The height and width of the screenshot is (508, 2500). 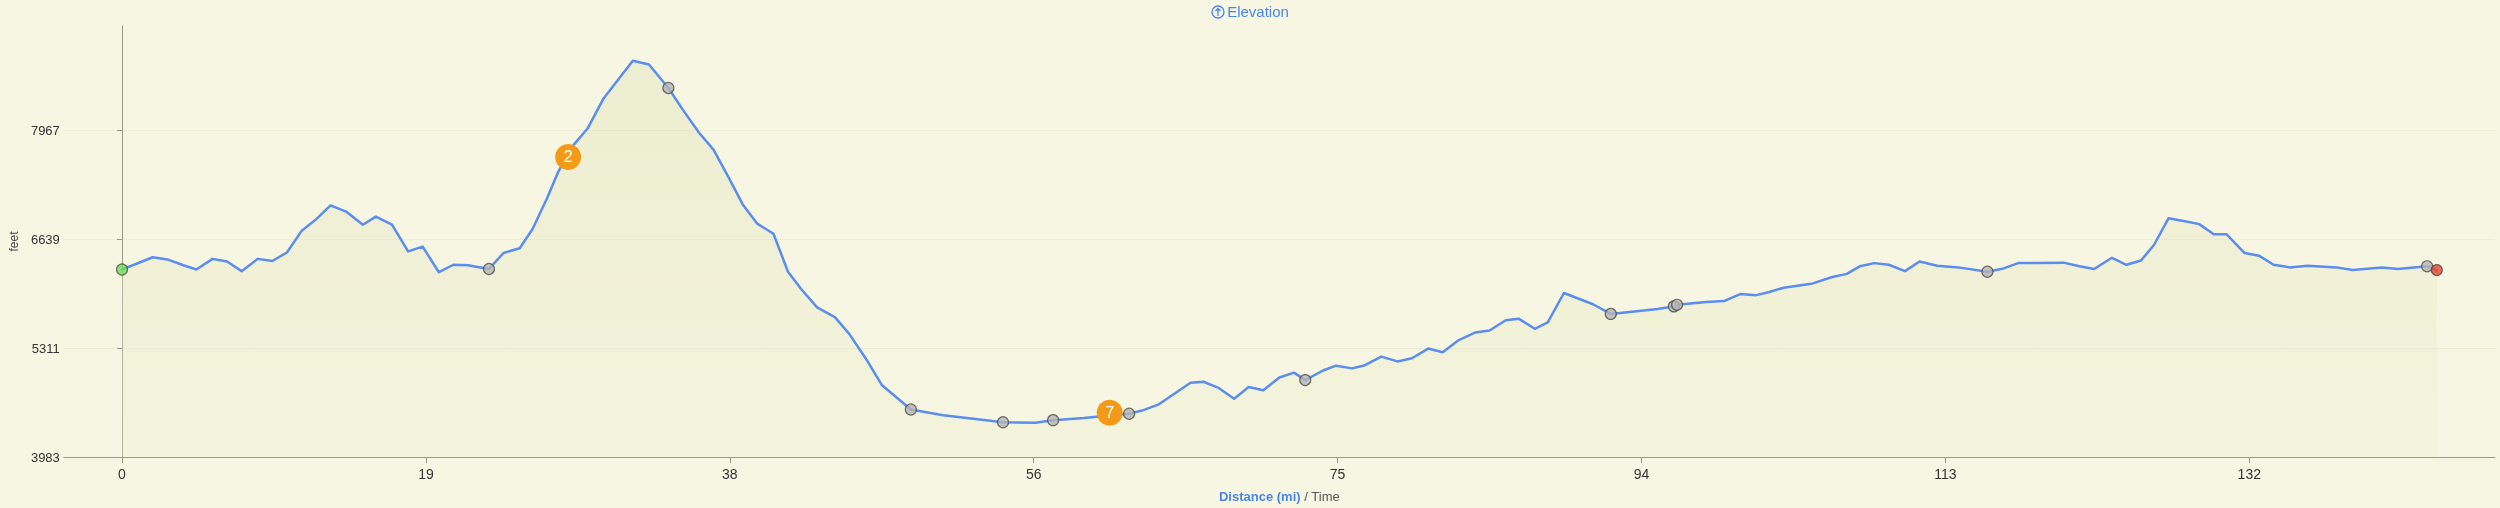 What do you see at coordinates (1641, 474) in the screenshot?
I see `x-tick-label: 94` at bounding box center [1641, 474].